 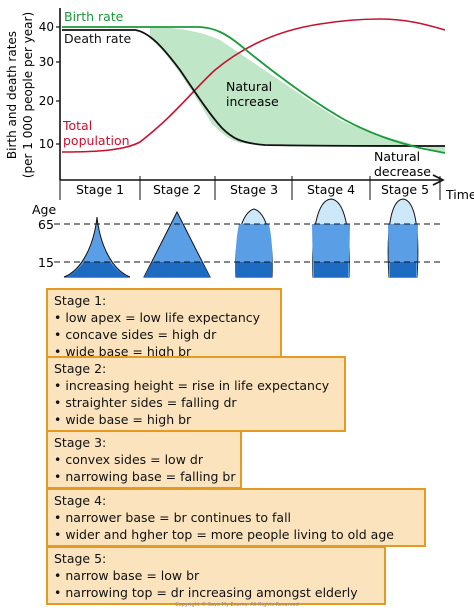 What do you see at coordinates (254, 243) in the screenshot?
I see `stage-3-pyramid` at bounding box center [254, 243].